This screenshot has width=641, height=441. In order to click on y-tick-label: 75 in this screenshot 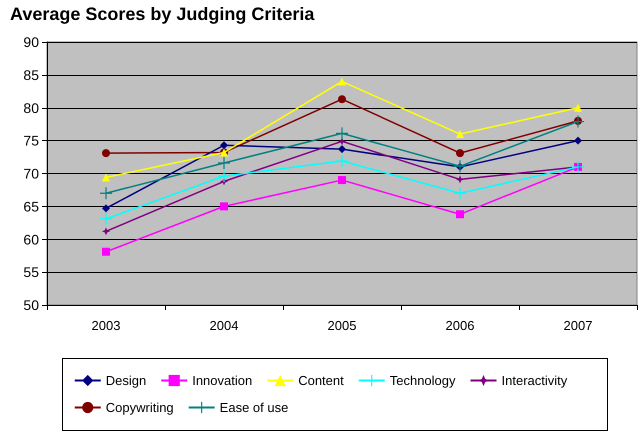, I will do `click(31, 140)`.